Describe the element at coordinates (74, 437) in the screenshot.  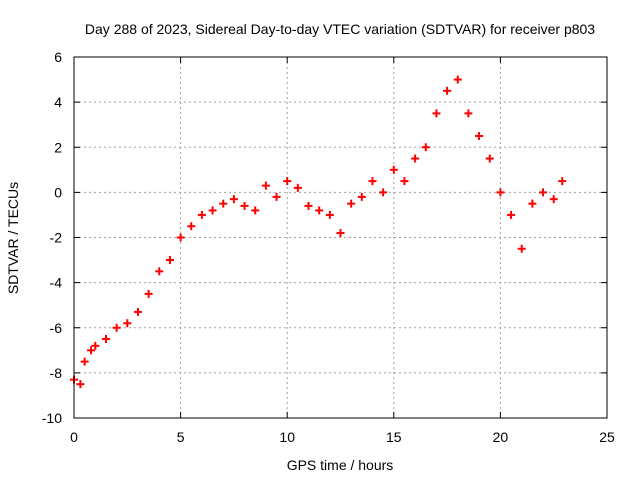
I see `x-tick-label: 0` at that location.